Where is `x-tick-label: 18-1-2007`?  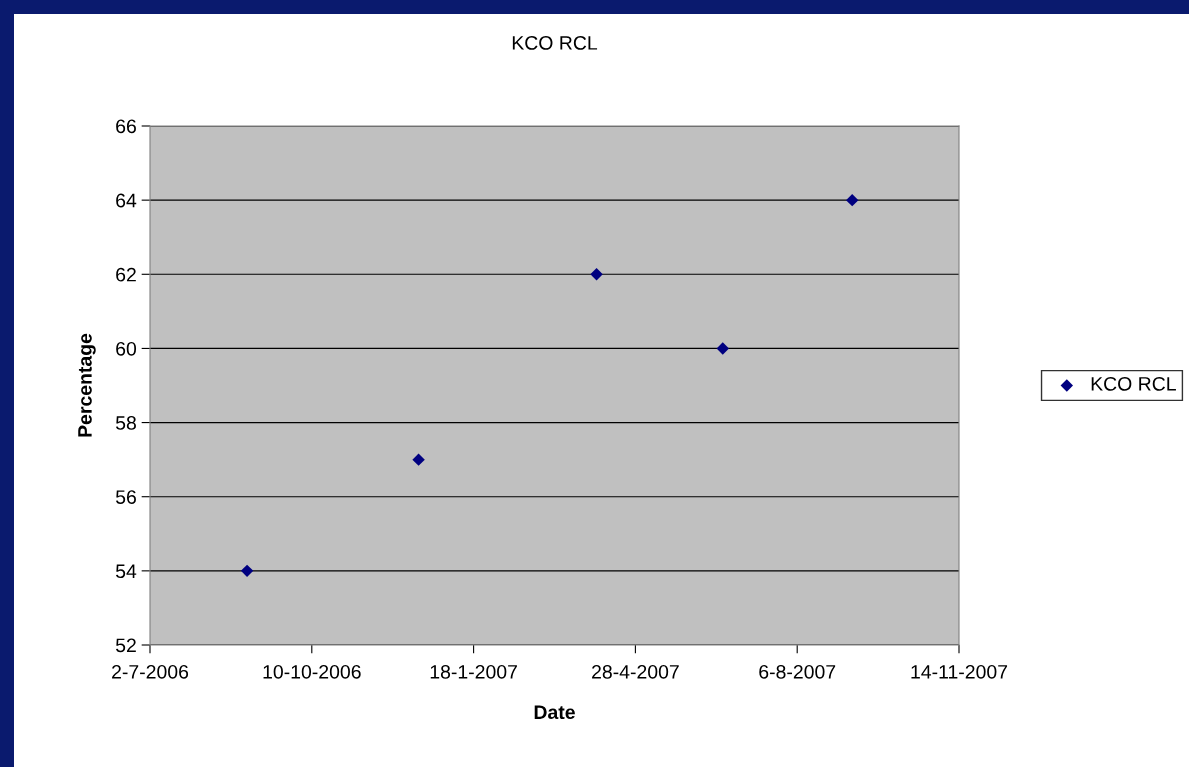
x-tick-label: 18-1-2007 is located at coordinates (473, 671).